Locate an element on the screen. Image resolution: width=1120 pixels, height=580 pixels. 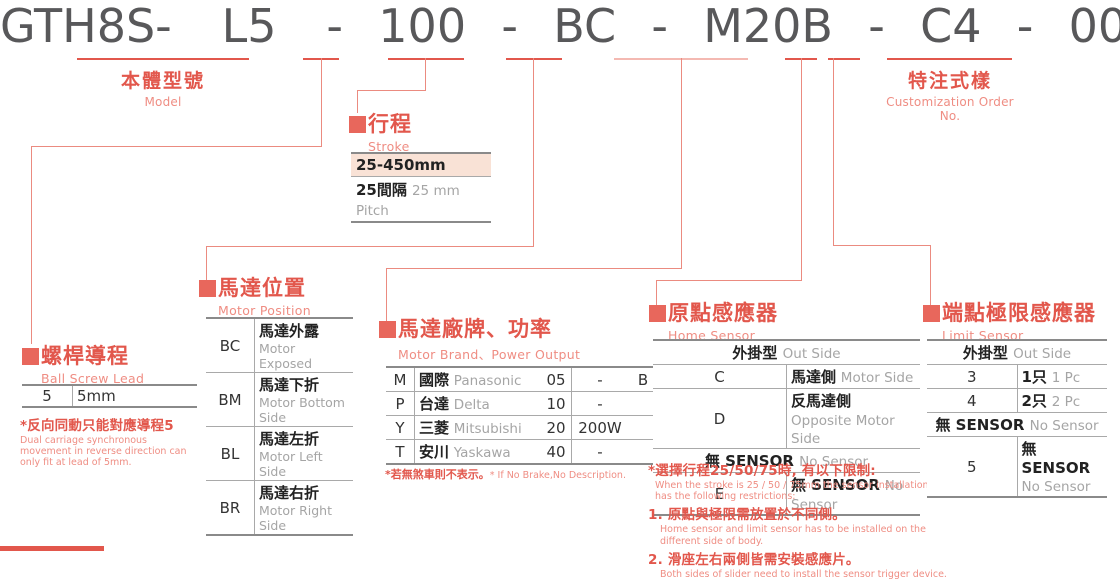
leader-motorpos-vert-top is located at coordinates (533, 152).